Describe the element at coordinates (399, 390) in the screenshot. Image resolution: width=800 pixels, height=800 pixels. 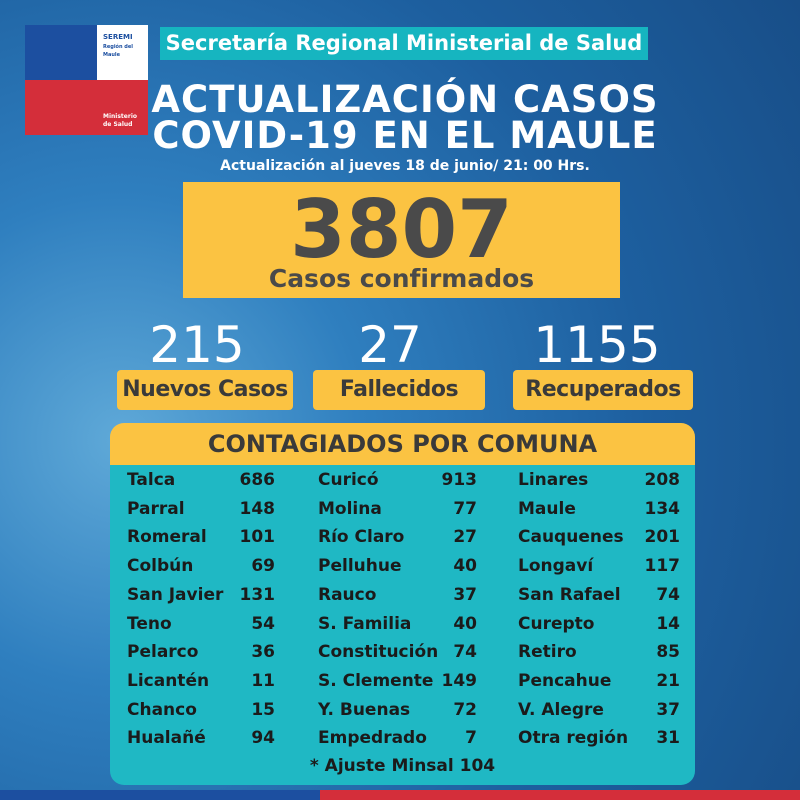
I see `stat-label: Fallecidos` at that location.